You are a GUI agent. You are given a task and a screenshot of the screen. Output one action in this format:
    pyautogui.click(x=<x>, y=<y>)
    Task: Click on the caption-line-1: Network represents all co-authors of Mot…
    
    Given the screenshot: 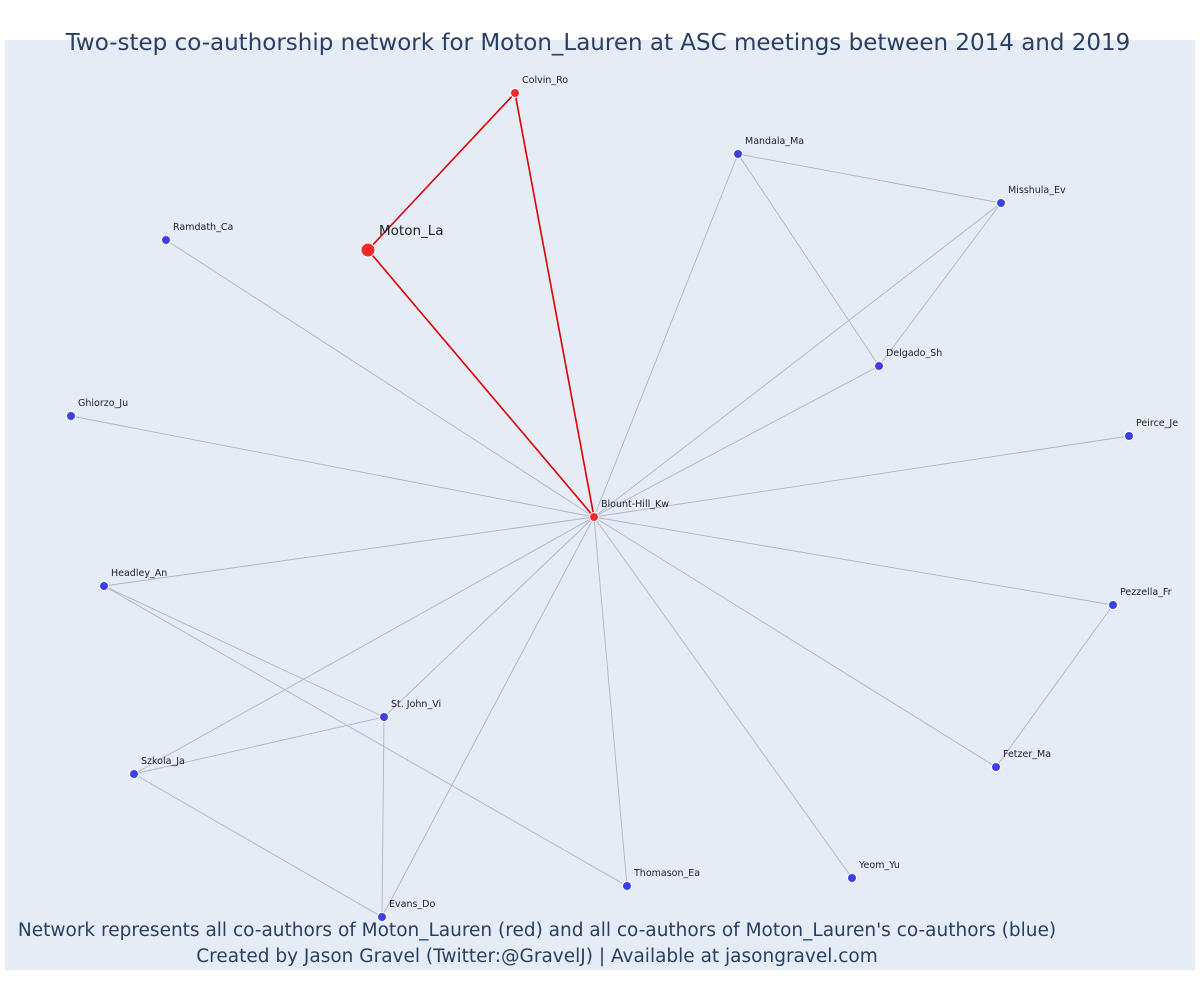 What is the action you would take?
    pyautogui.click(x=537, y=930)
    